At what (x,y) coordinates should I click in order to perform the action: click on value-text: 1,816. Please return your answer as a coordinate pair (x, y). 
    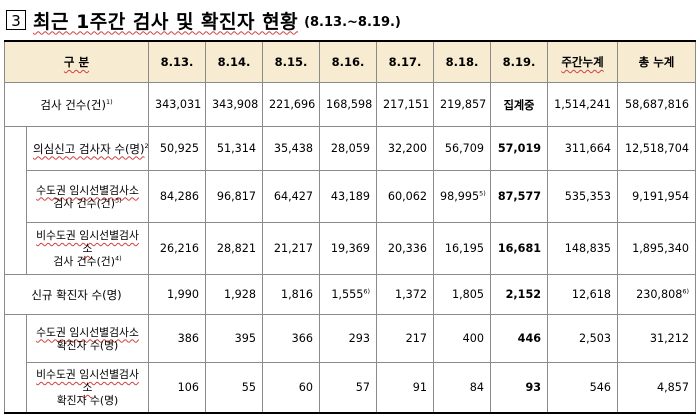
    Looking at the image, I should click on (297, 294).